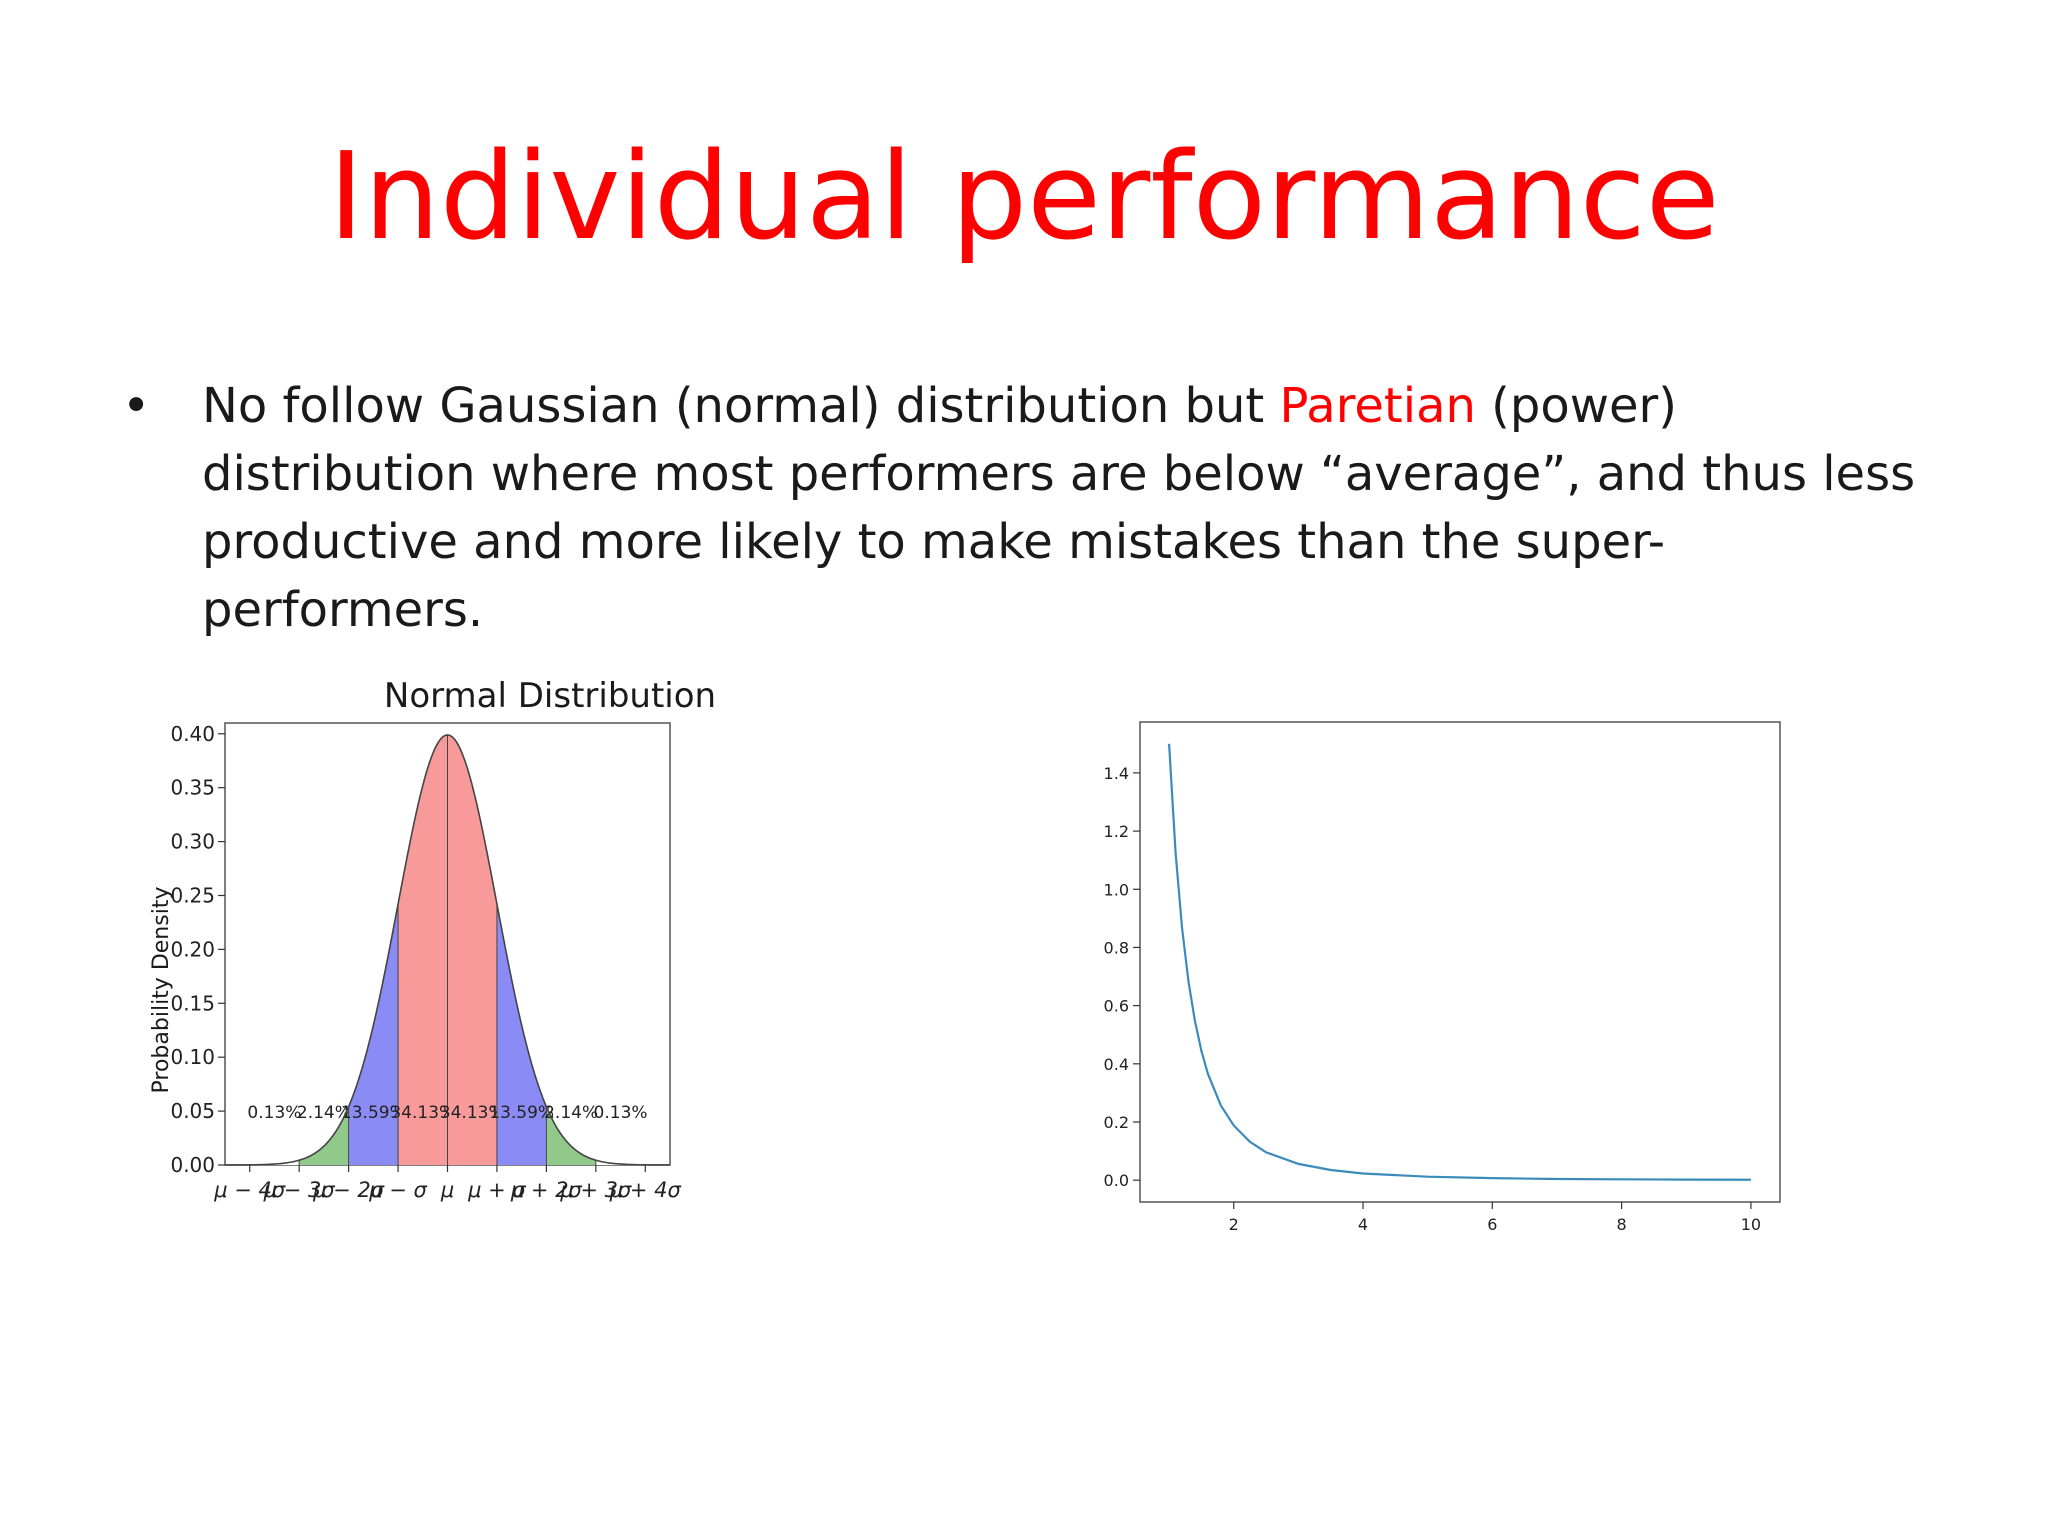 This screenshot has width=2048, height=1536. Describe the element at coordinates (447, 950) in the screenshot. I see `density-curve` at that location.